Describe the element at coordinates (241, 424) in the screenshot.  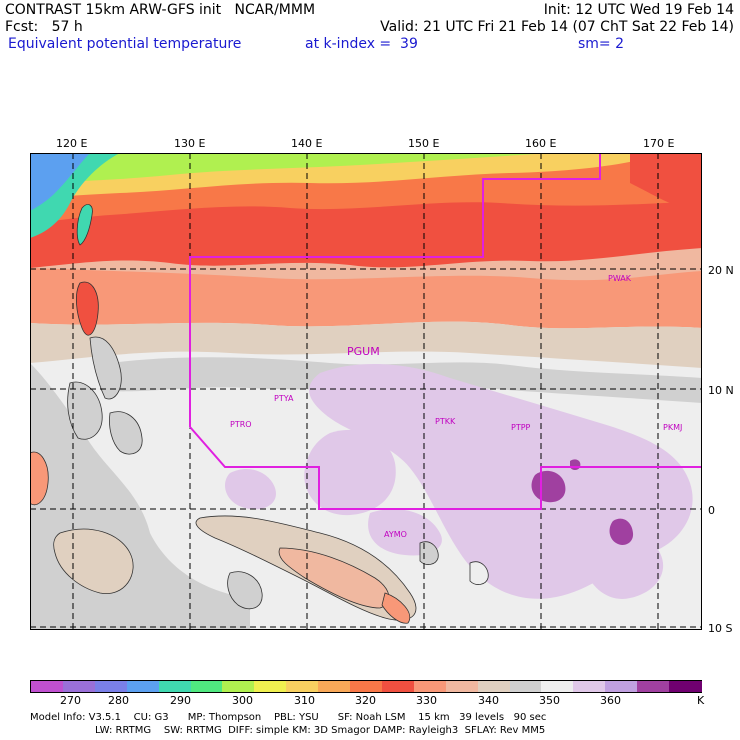
I see `station-ptro: PTRO` at that location.